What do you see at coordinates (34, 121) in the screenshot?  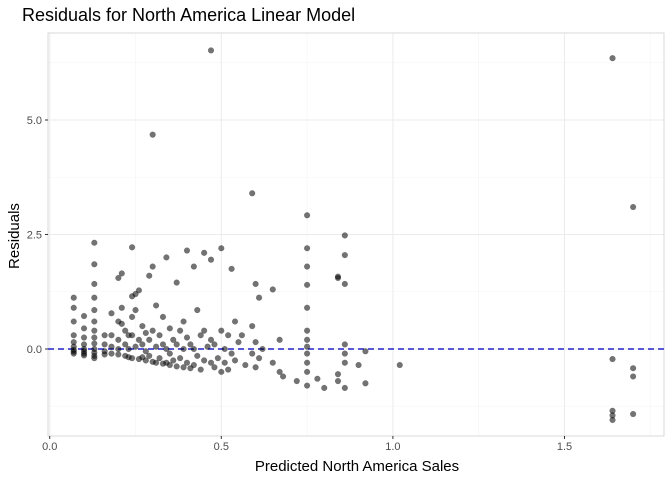 I see `y-tick-label: 5.0` at bounding box center [34, 121].